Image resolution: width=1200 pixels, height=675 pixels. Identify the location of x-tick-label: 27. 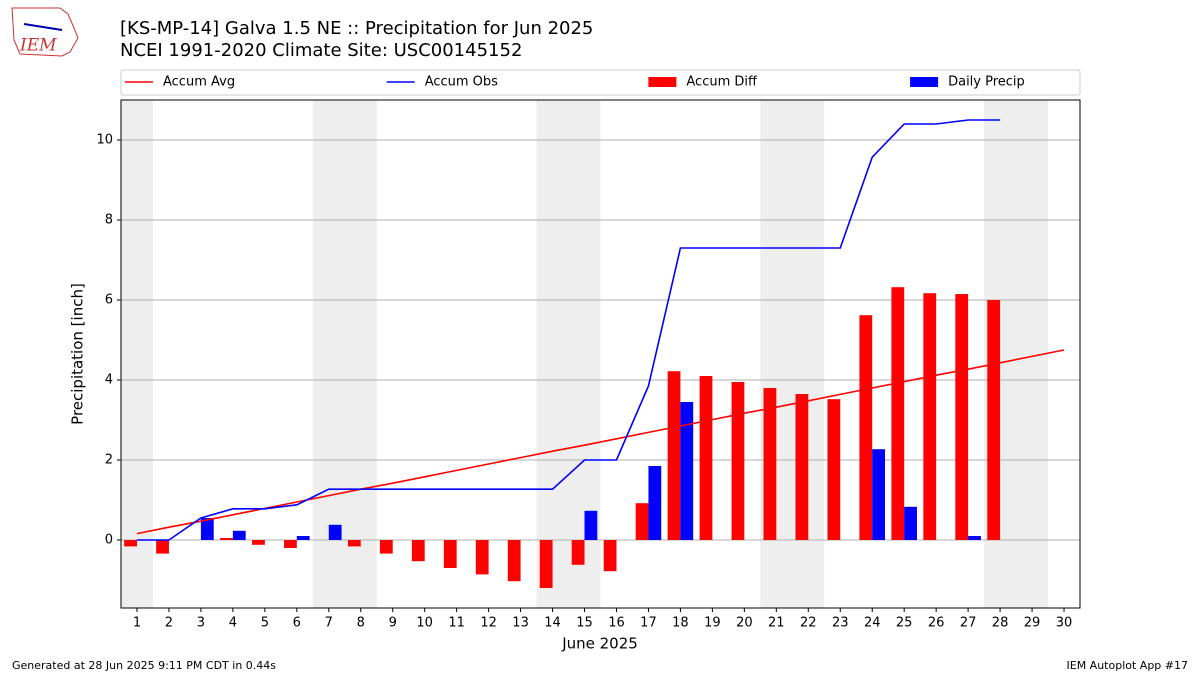
(968, 623).